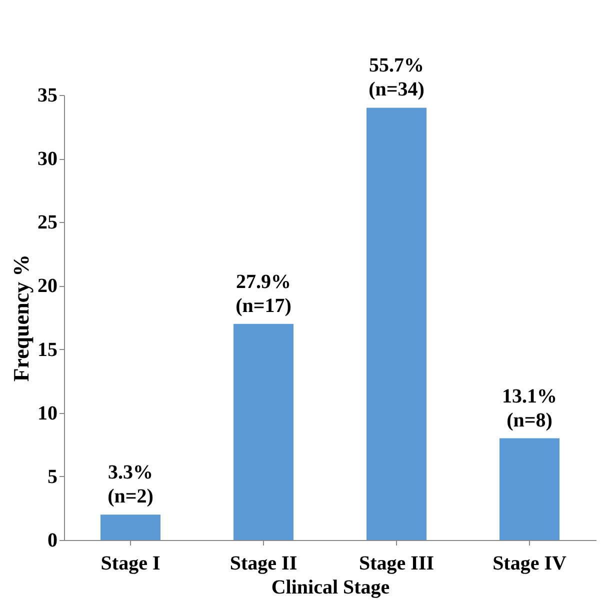  Describe the element at coordinates (529, 408) in the screenshot. I see `data-label: 13.1% (n=8)` at that location.